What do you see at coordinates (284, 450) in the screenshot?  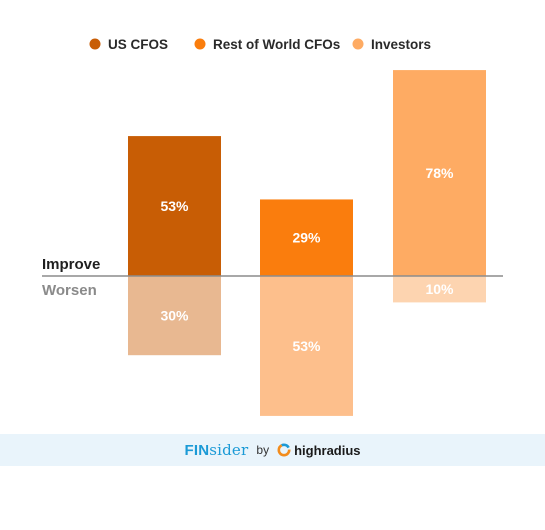 I see `highradius-logo-icon` at bounding box center [284, 450].